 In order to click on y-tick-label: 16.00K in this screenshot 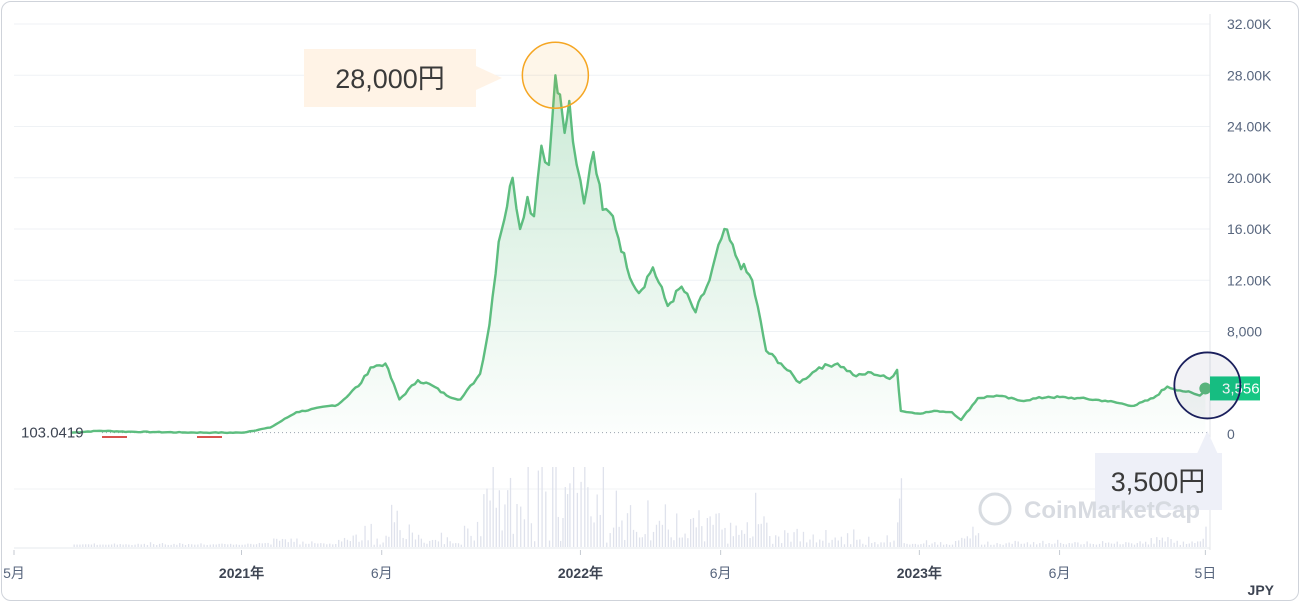, I will do `click(1249, 229)`.